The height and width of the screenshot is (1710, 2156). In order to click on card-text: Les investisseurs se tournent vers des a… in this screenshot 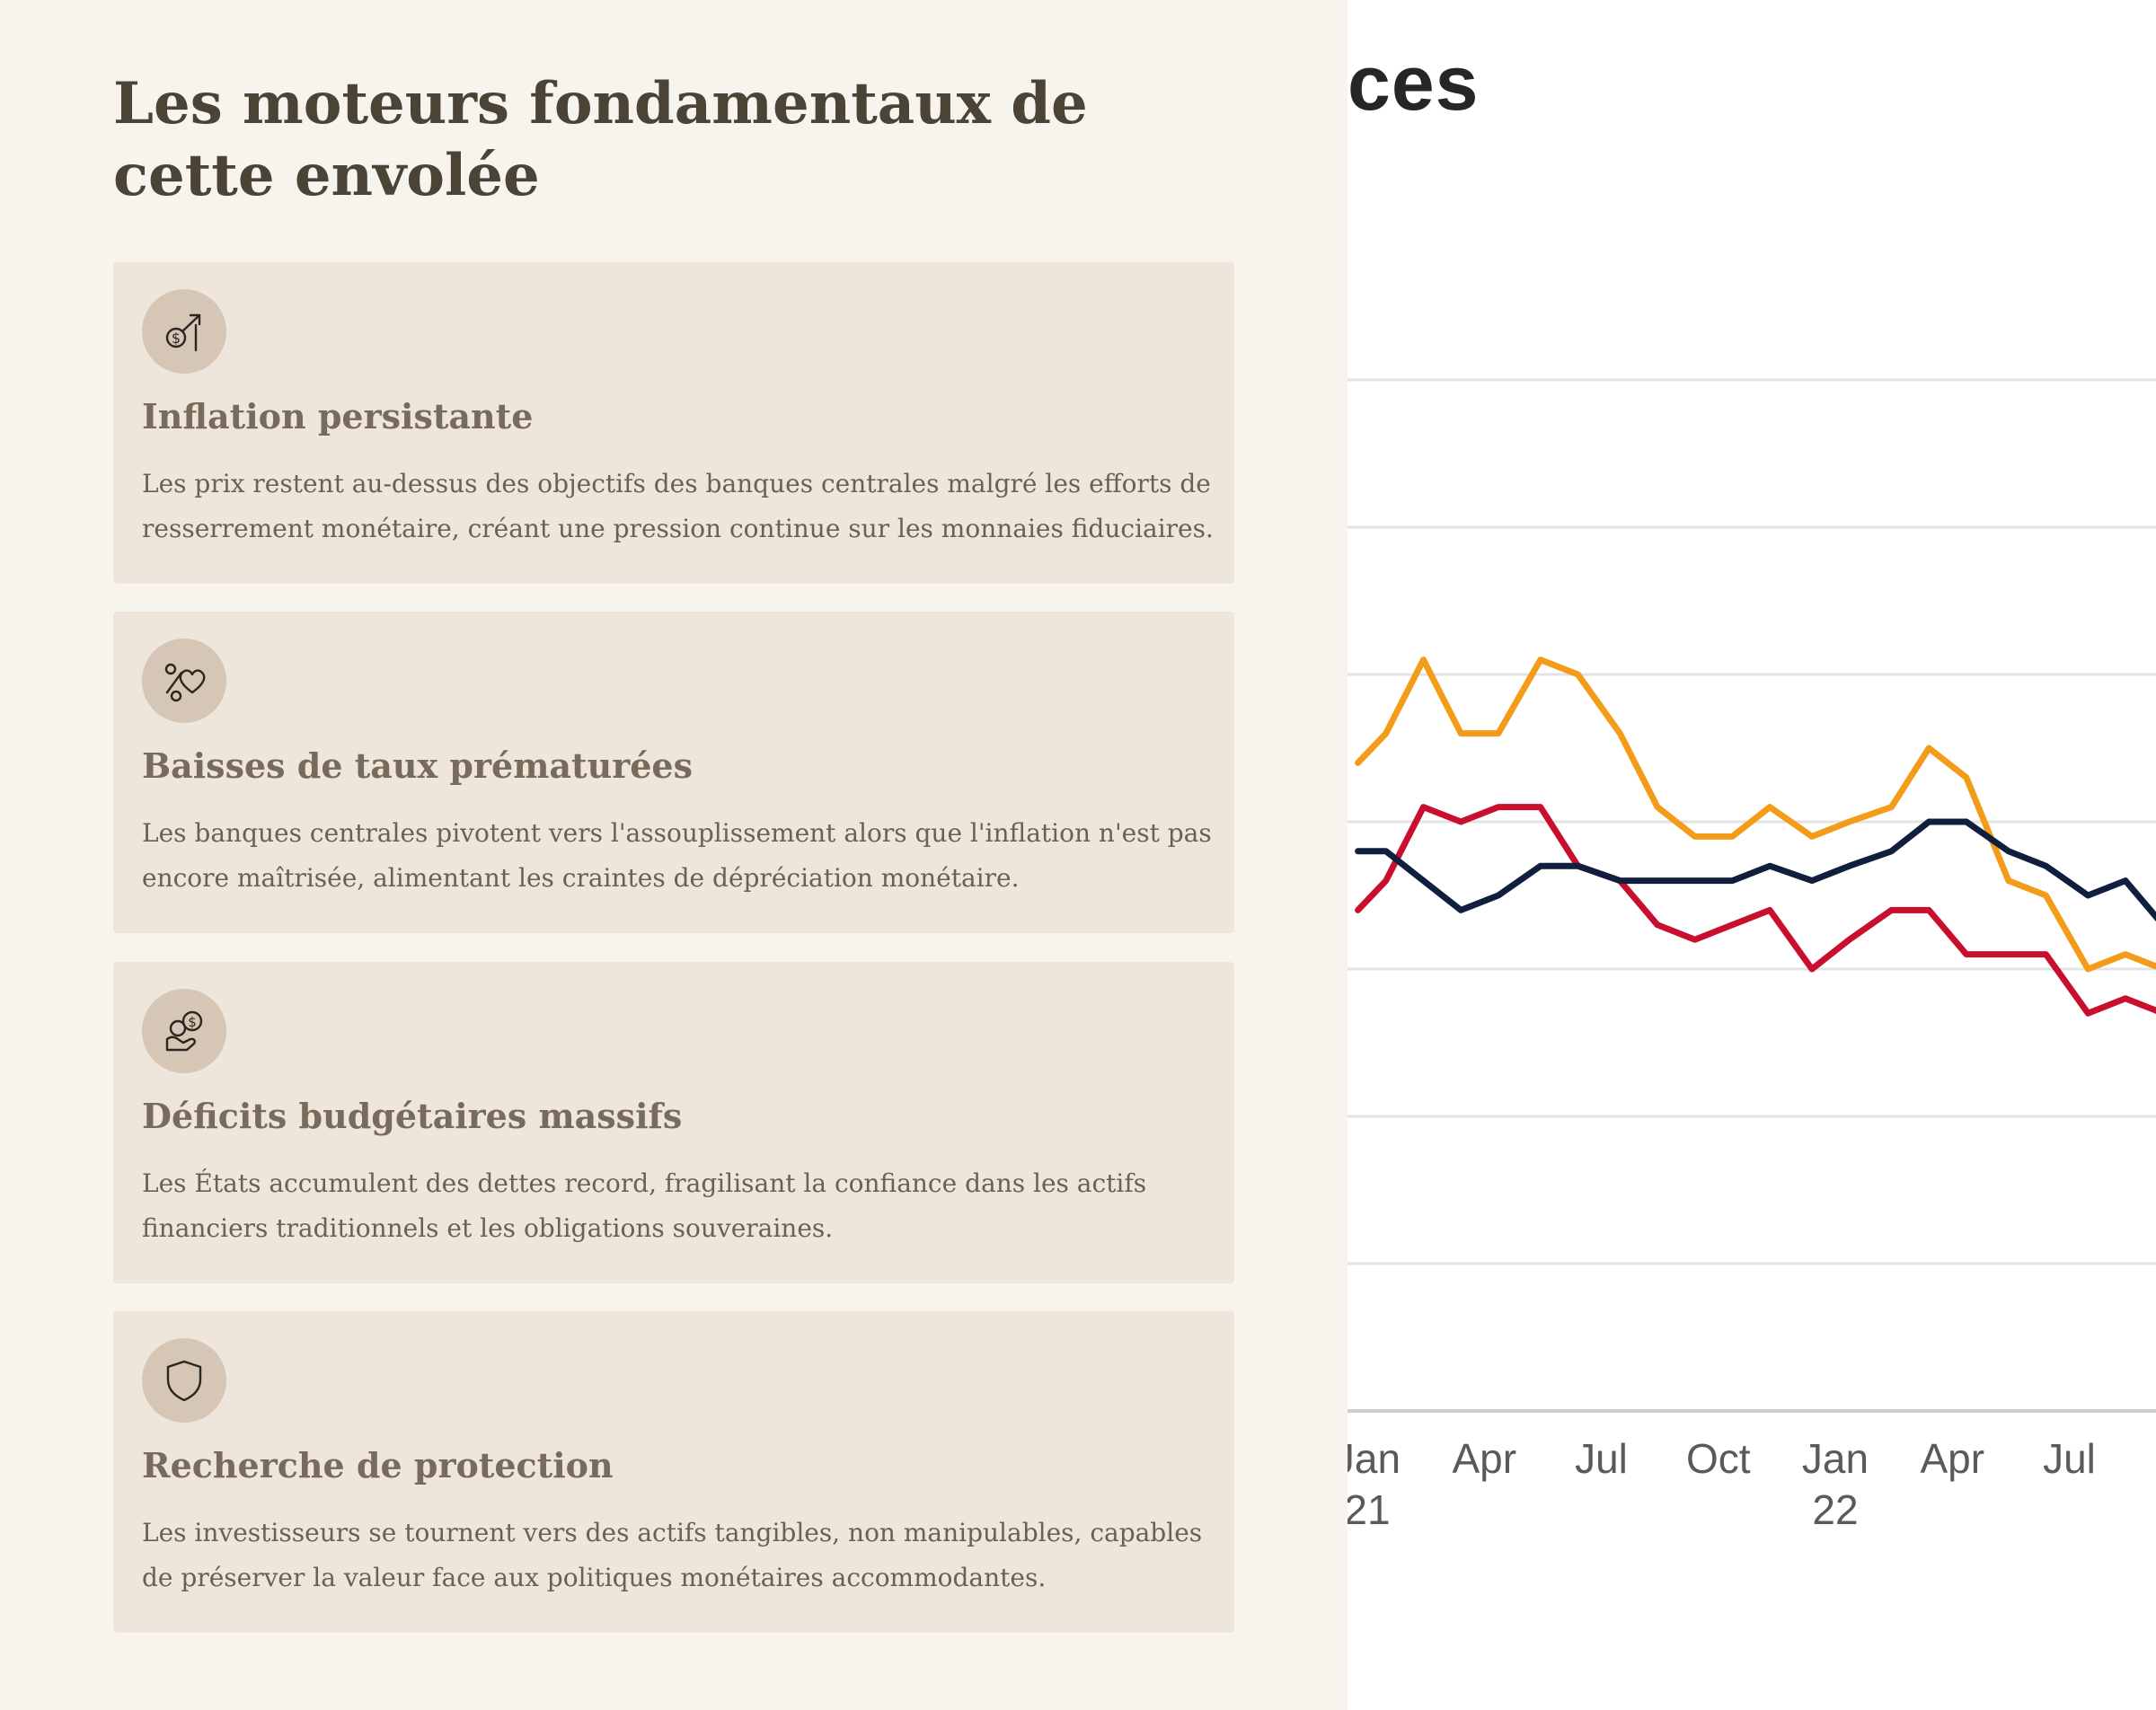, I will do `click(672, 1555)`.